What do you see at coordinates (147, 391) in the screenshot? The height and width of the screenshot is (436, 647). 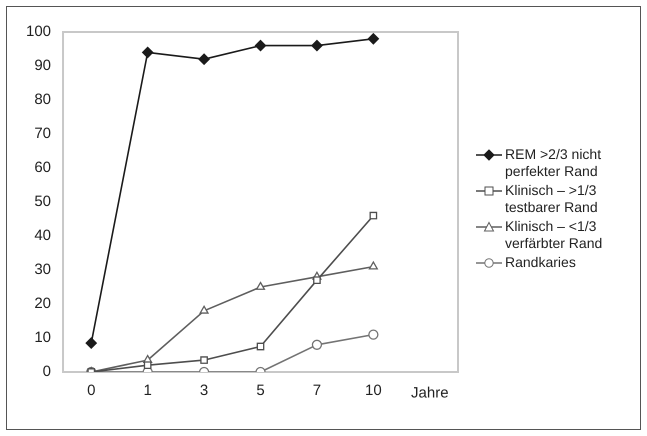 I see `x-tick-label: 1` at bounding box center [147, 391].